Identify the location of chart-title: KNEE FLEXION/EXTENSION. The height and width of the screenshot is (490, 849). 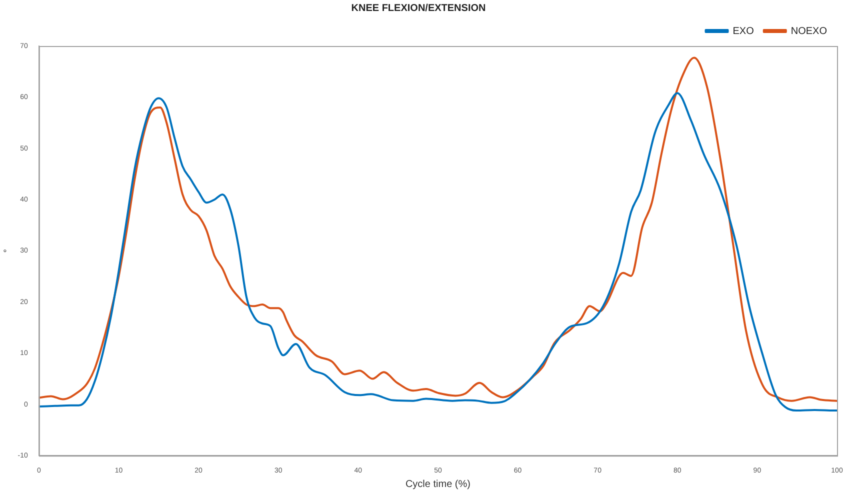
(418, 8).